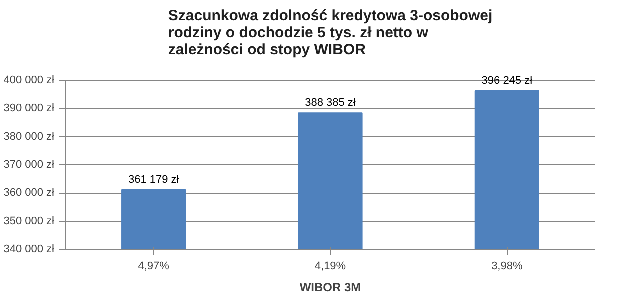 Image resolution: width=619 pixels, height=301 pixels. What do you see at coordinates (154, 266) in the screenshot?
I see `x-tick-label: 4,97%` at bounding box center [154, 266].